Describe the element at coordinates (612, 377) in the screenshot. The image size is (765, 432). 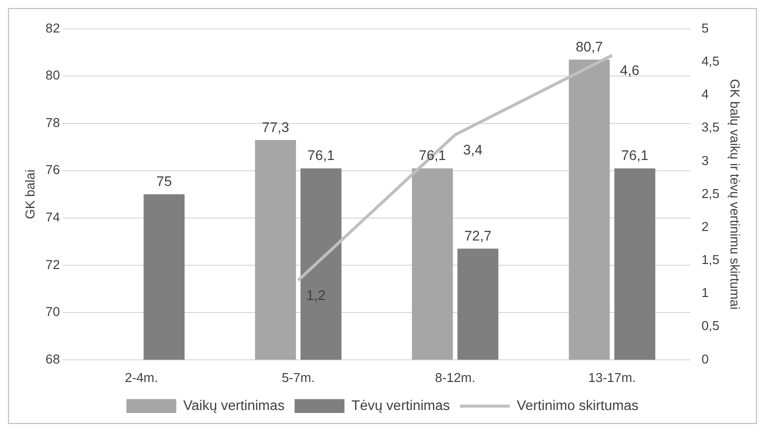
I see `x-tick-label: 13-17m.` at that location.